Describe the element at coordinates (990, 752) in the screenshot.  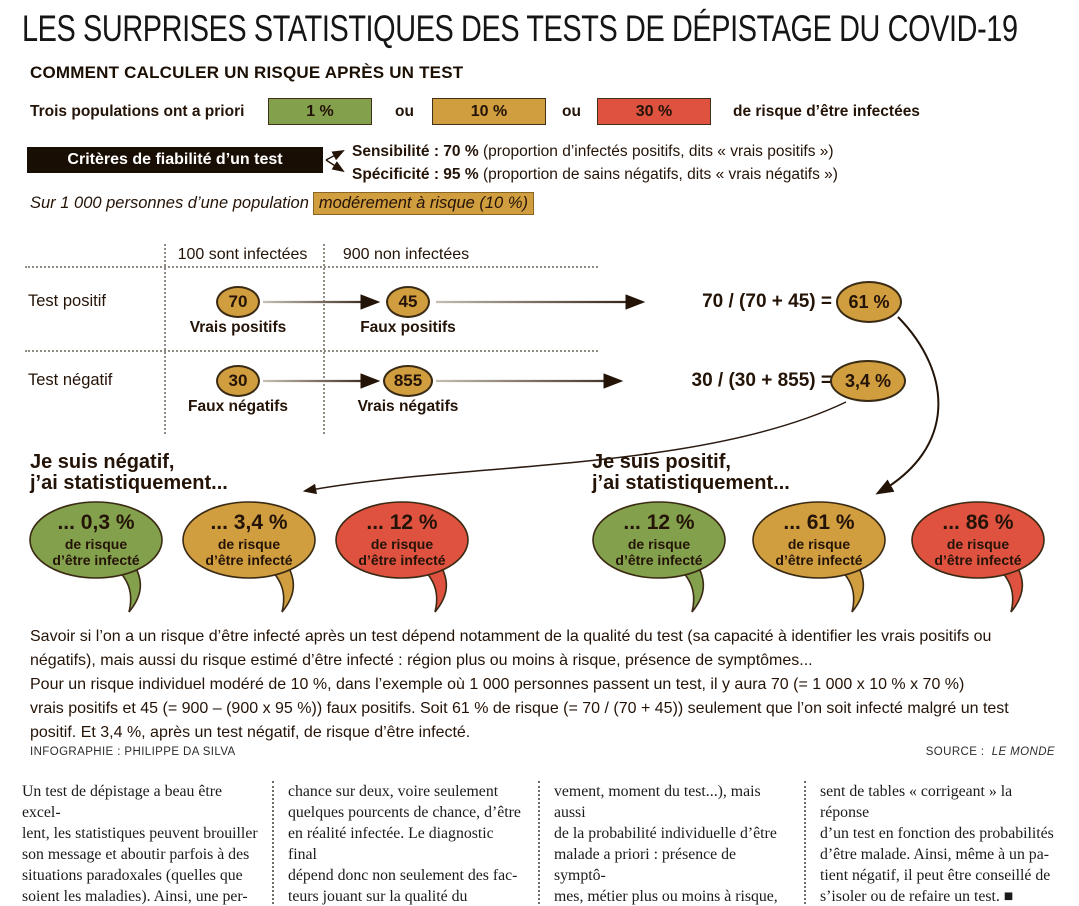
I see `credit-source: SOURCE : LE MONDE` at that location.